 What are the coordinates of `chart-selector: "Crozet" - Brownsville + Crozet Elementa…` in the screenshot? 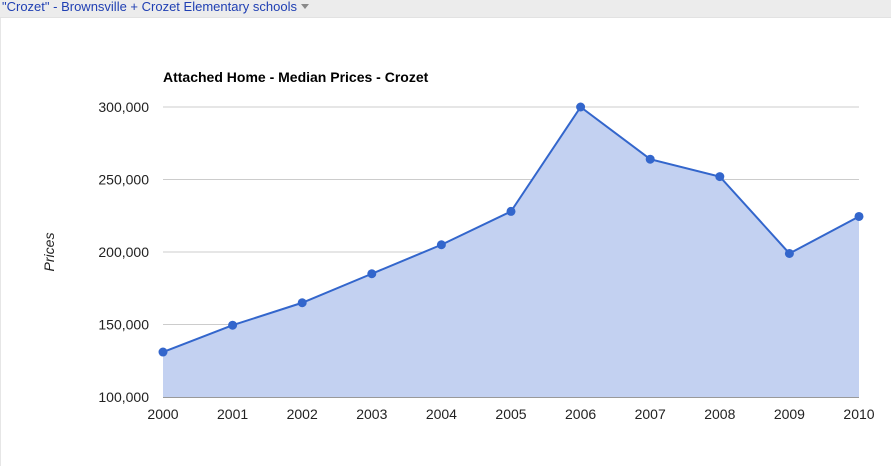 It's located at (155, 7).